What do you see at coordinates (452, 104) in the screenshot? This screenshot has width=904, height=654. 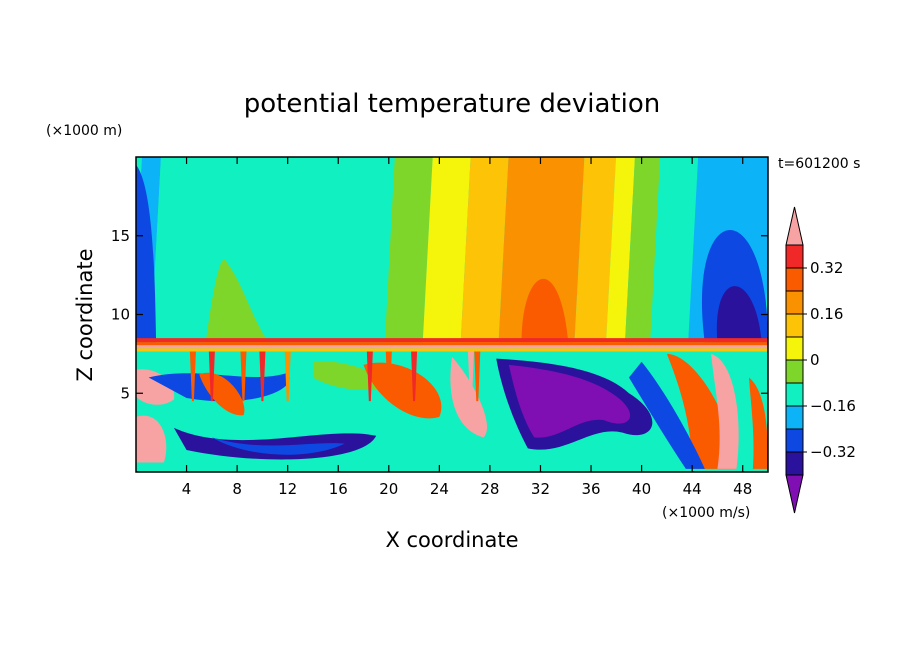 I see `chart-title: potential temperature deviation` at bounding box center [452, 104].